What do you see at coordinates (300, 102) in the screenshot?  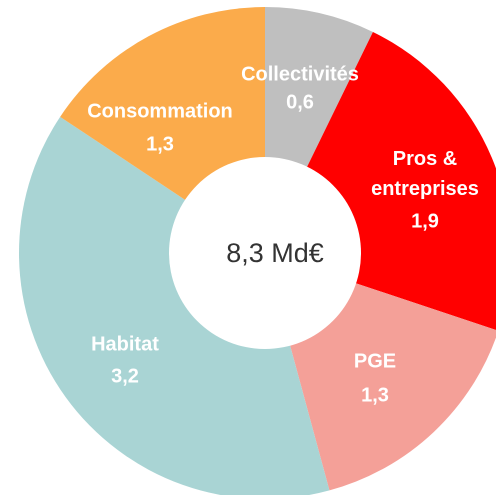 I see `slice-value: 0,6` at bounding box center [300, 102].